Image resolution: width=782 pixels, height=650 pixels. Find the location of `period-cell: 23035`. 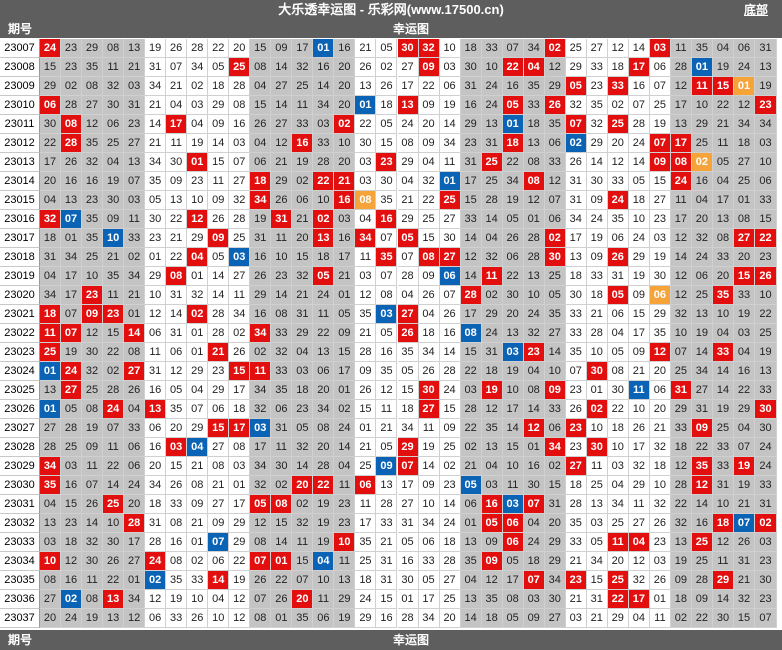

period-cell: 23035 is located at coordinates (20, 580).